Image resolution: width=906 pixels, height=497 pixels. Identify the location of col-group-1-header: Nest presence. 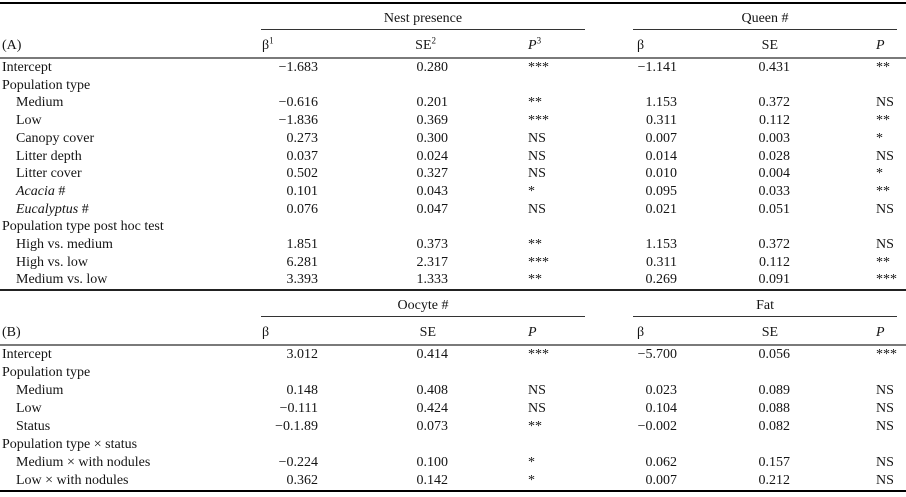
(421, 16).